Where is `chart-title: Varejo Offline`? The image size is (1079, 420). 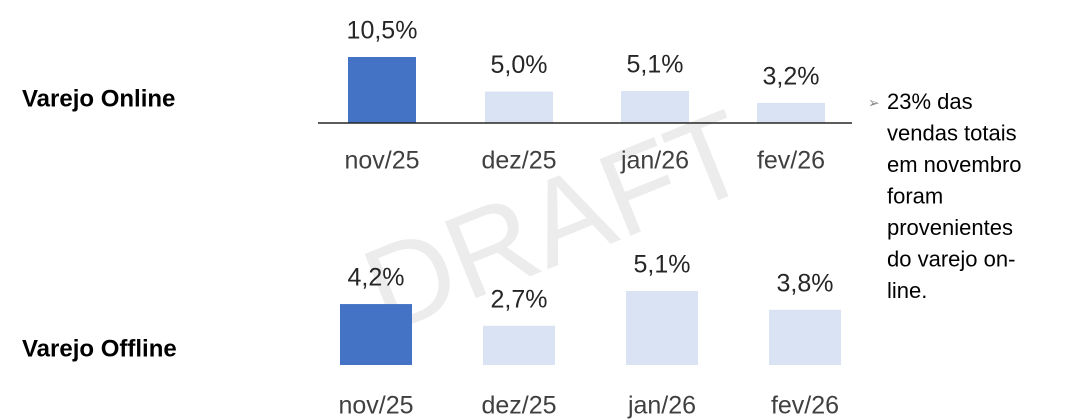
chart-title: Varejo Offline is located at coordinates (99, 348).